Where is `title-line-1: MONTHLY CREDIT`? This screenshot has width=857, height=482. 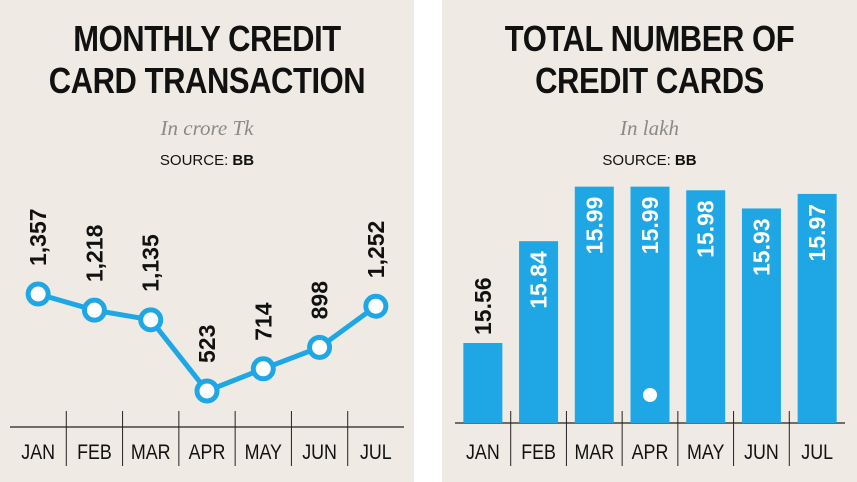 title-line-1: MONTHLY CREDIT is located at coordinates (207, 38).